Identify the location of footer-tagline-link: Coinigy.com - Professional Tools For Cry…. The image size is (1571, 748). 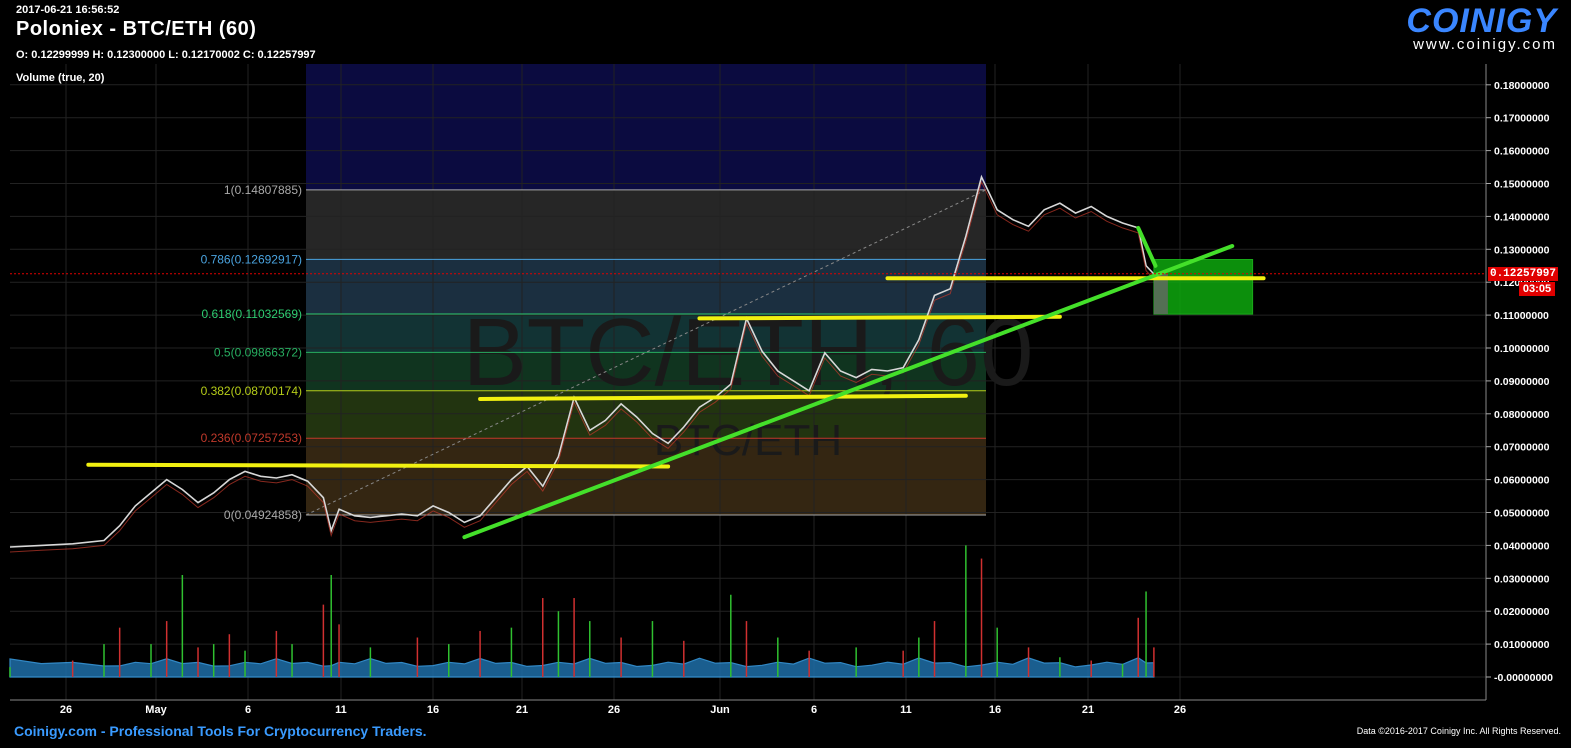
(220, 731).